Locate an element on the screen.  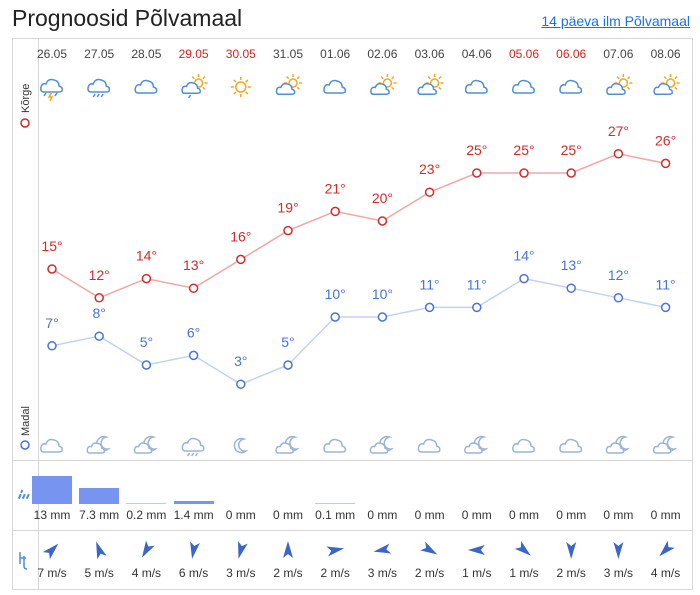
date-label: 30.05 is located at coordinates (240, 54).